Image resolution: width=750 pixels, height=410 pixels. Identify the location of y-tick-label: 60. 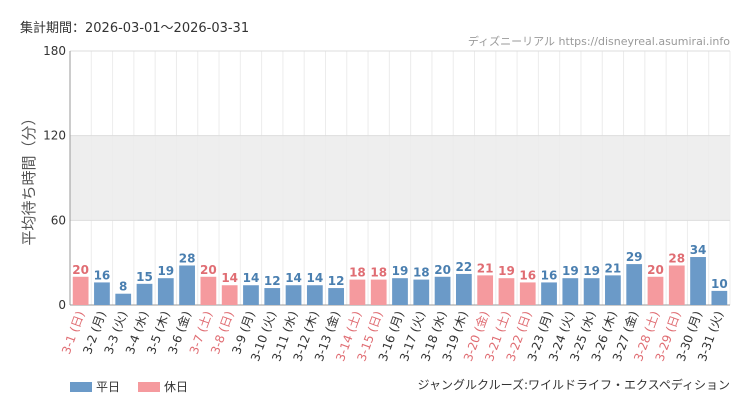
(58, 220).